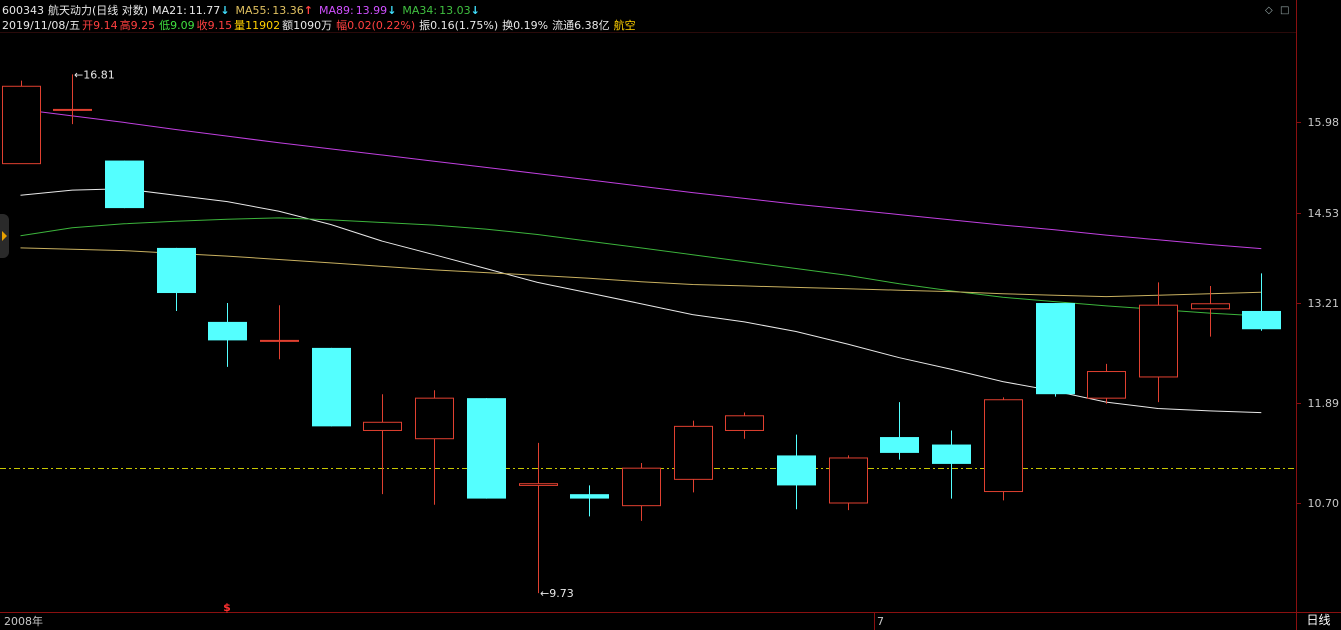 The width and height of the screenshot is (1341, 630). I want to click on high-label: 高, so click(125, 25).